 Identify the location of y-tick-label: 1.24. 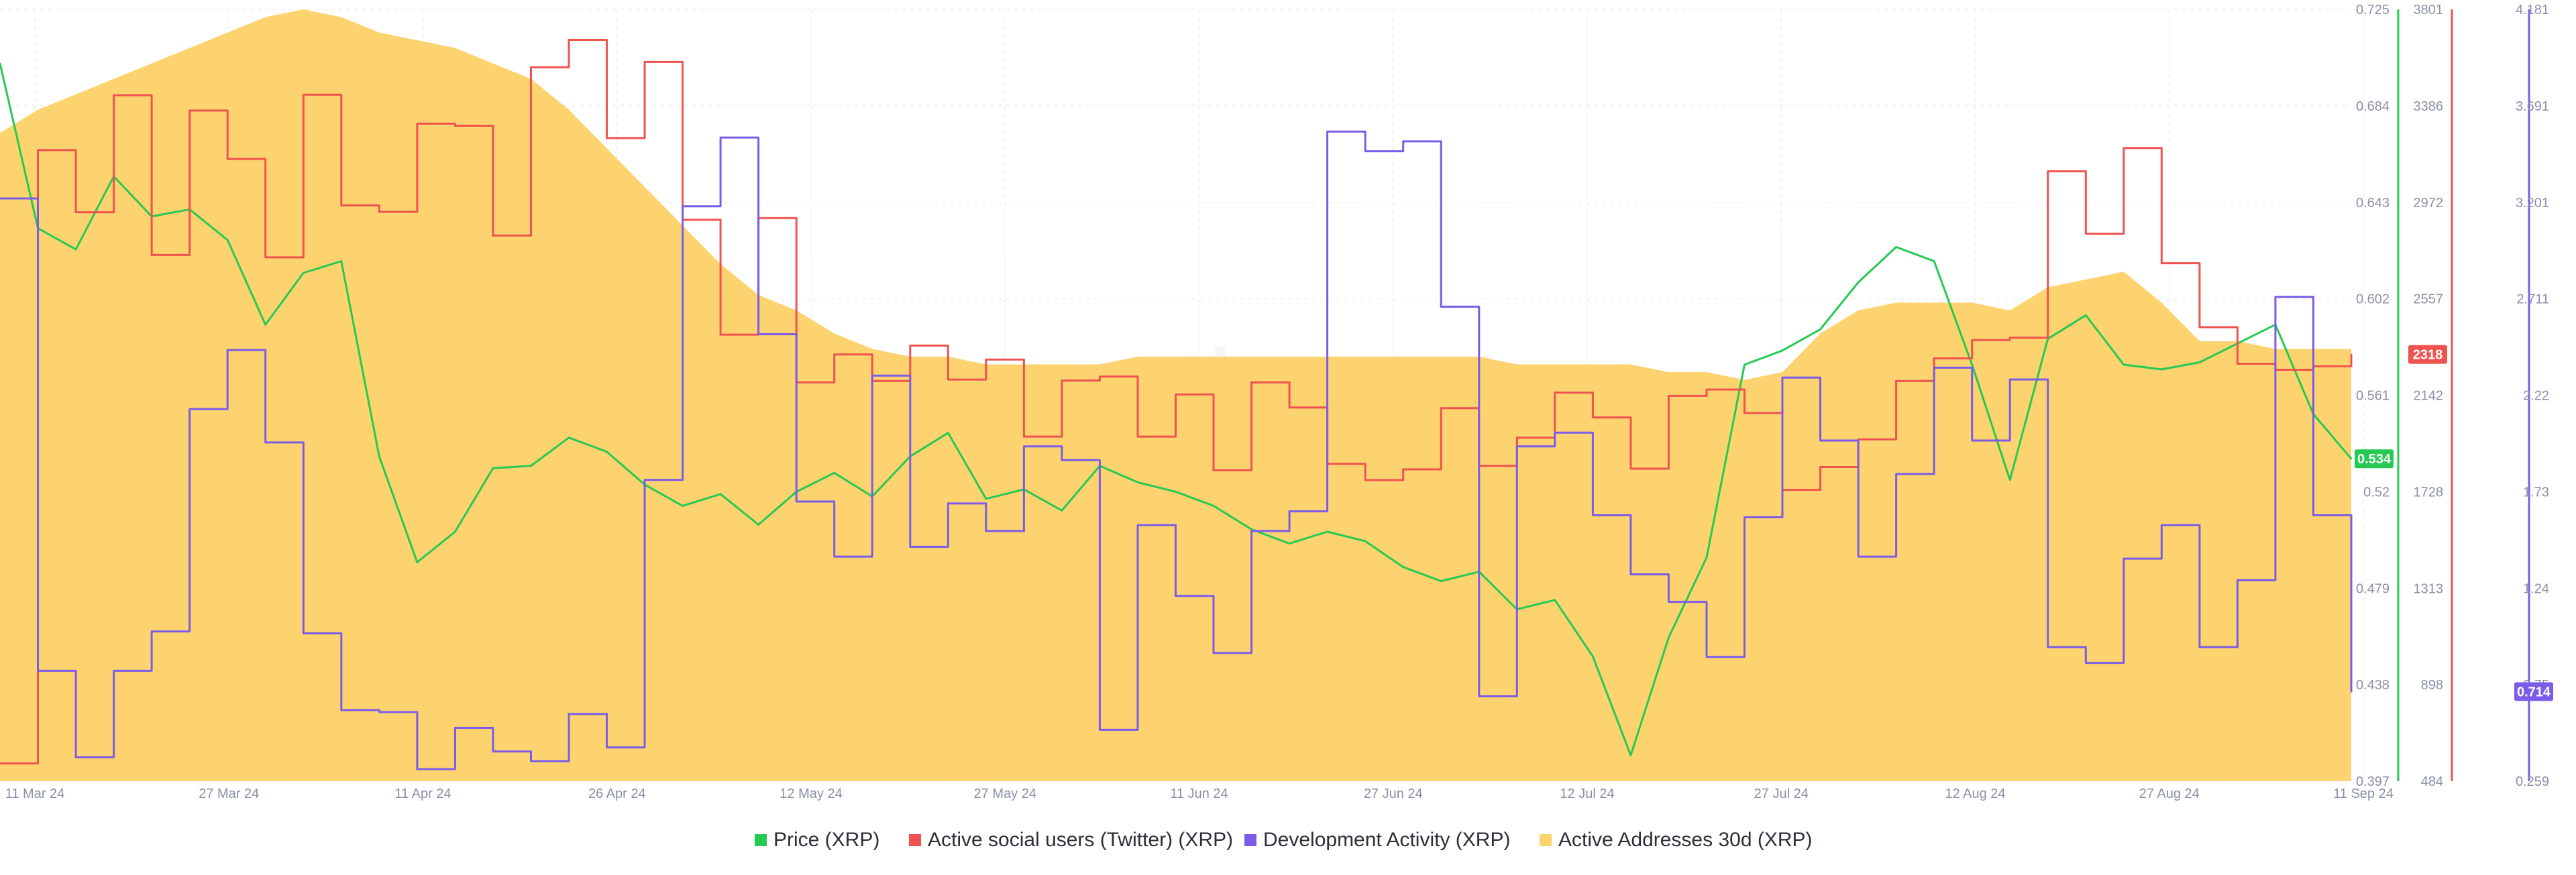
(2536, 588).